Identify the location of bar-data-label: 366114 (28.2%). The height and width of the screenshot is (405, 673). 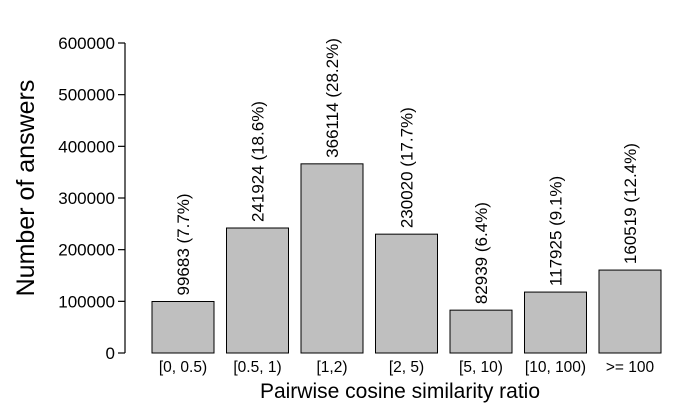
(332, 98).